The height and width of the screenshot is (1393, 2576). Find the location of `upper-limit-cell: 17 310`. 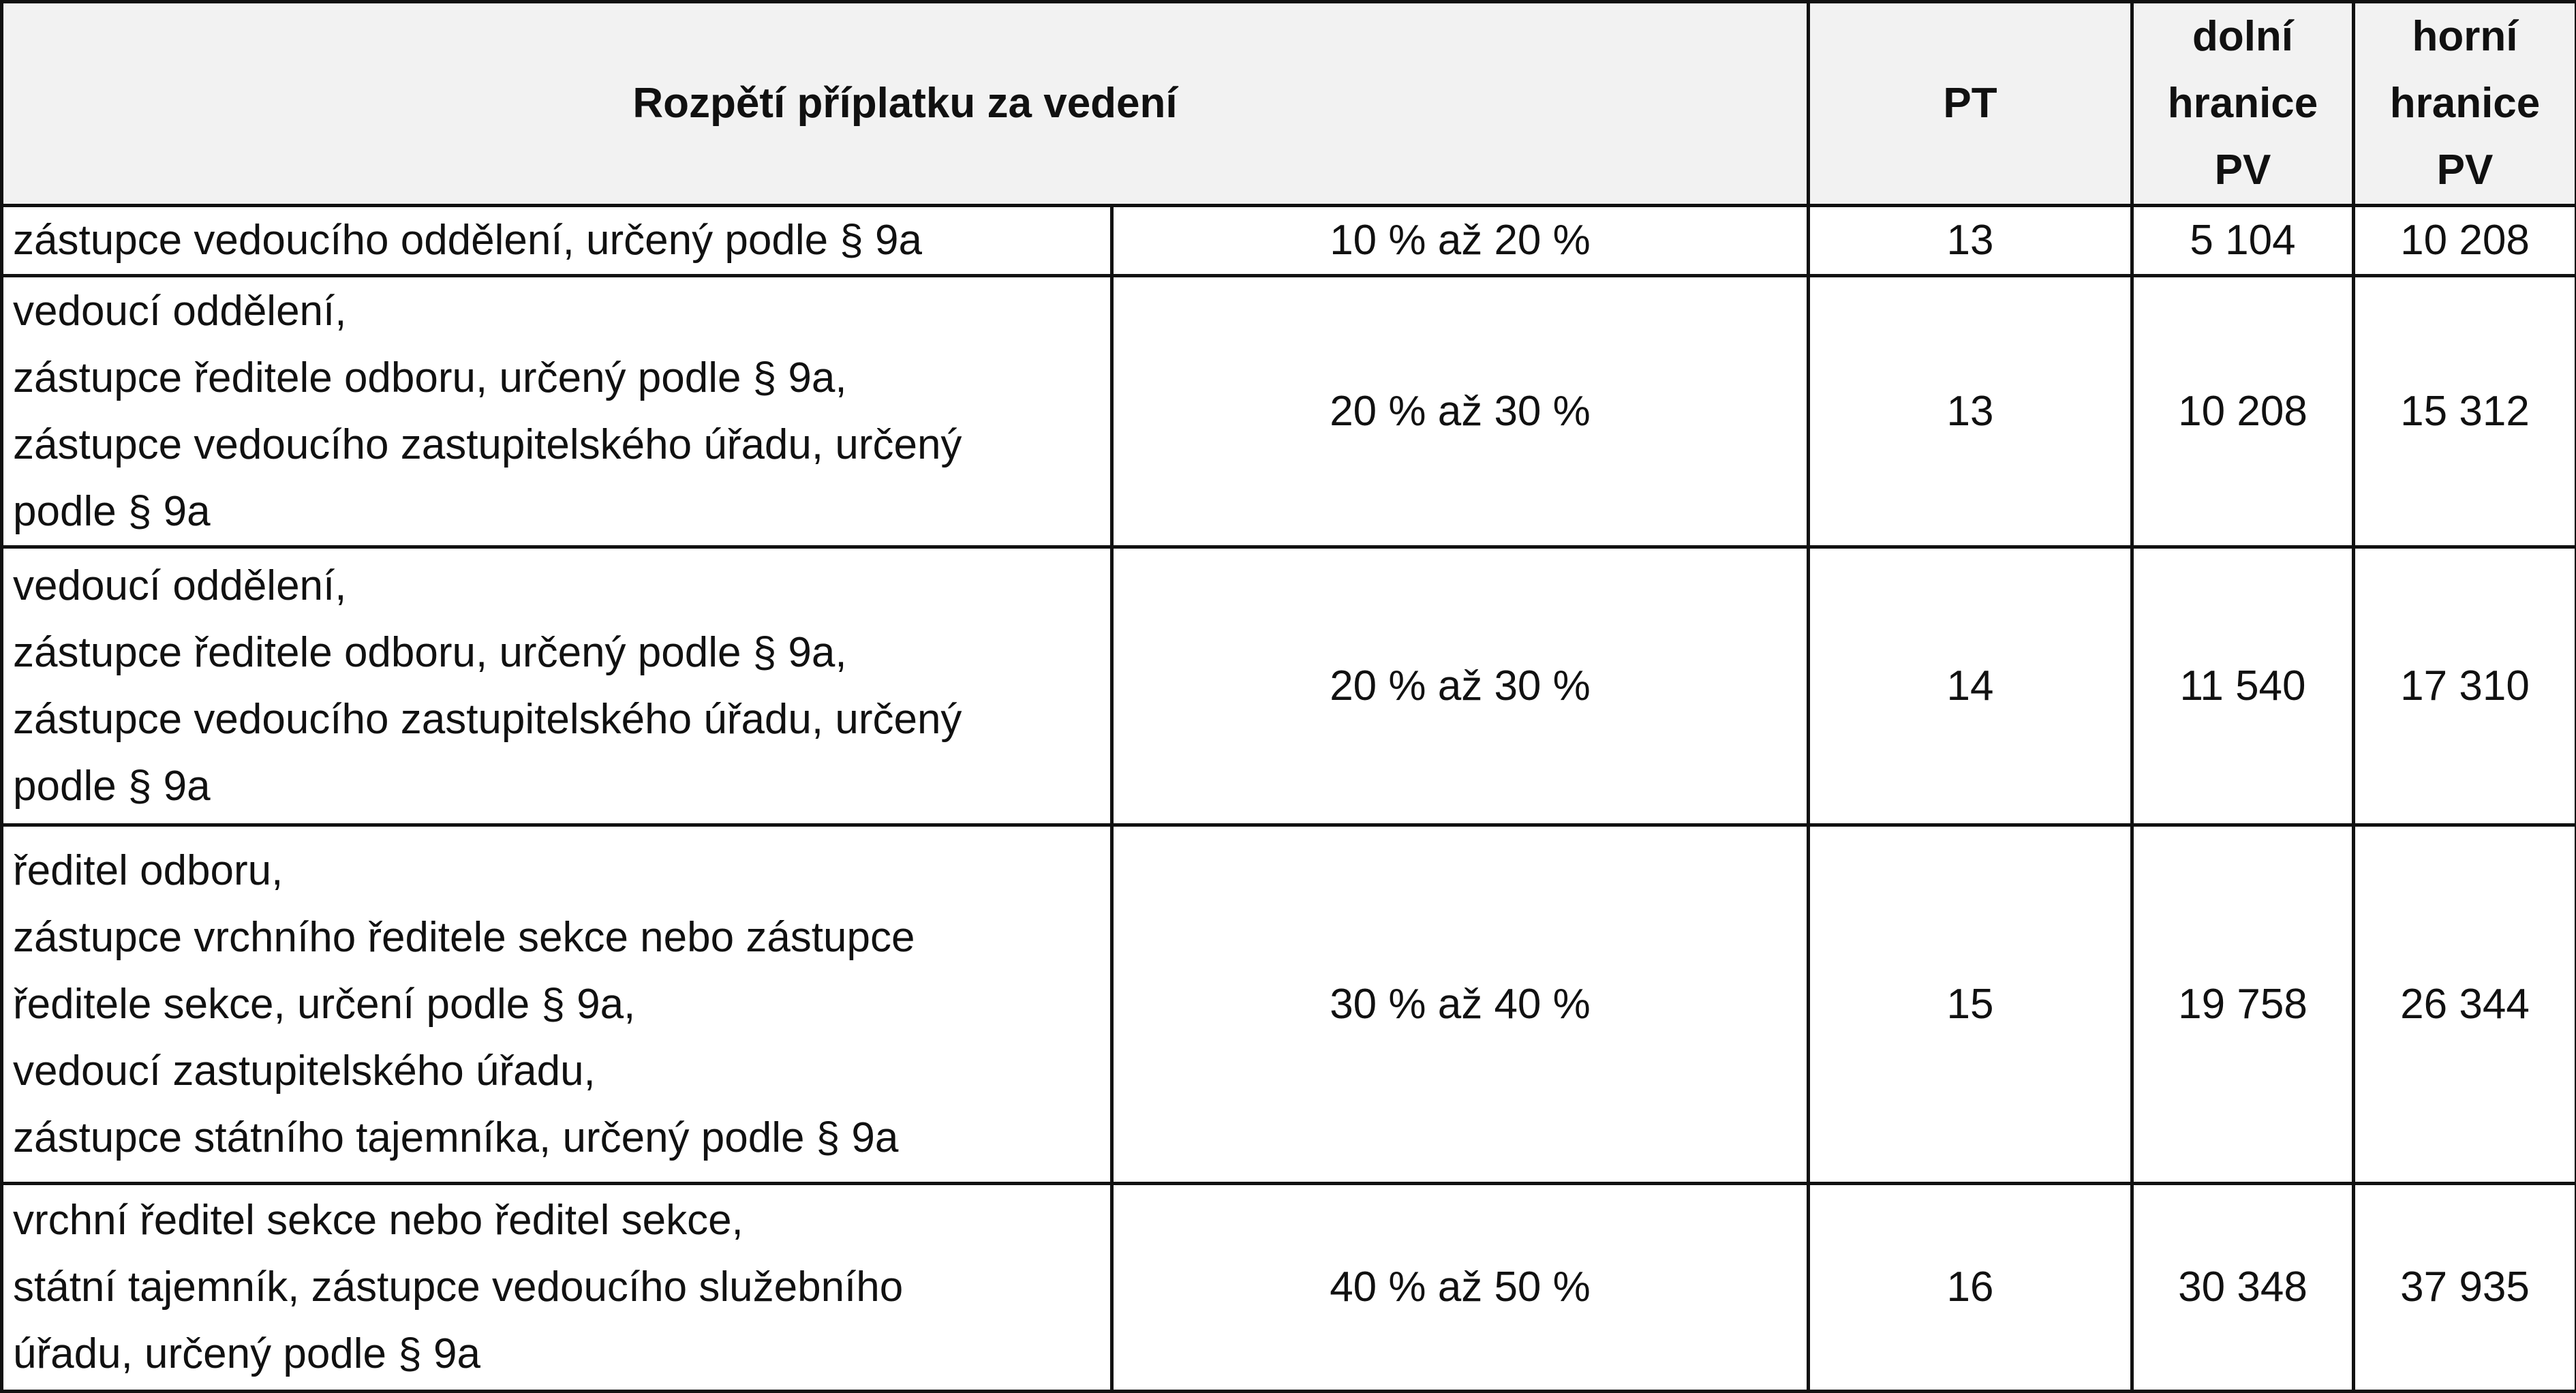

upper-limit-cell: 17 310 is located at coordinates (2465, 686).